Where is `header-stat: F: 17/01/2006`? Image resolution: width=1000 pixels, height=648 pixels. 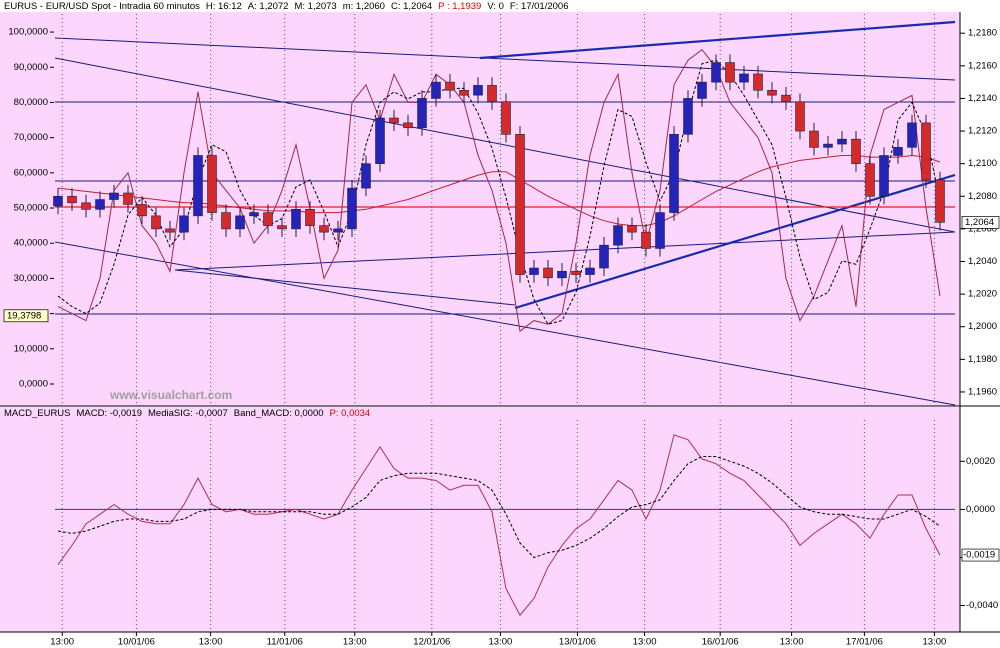 header-stat: F: 17/01/2006 is located at coordinates (539, 6).